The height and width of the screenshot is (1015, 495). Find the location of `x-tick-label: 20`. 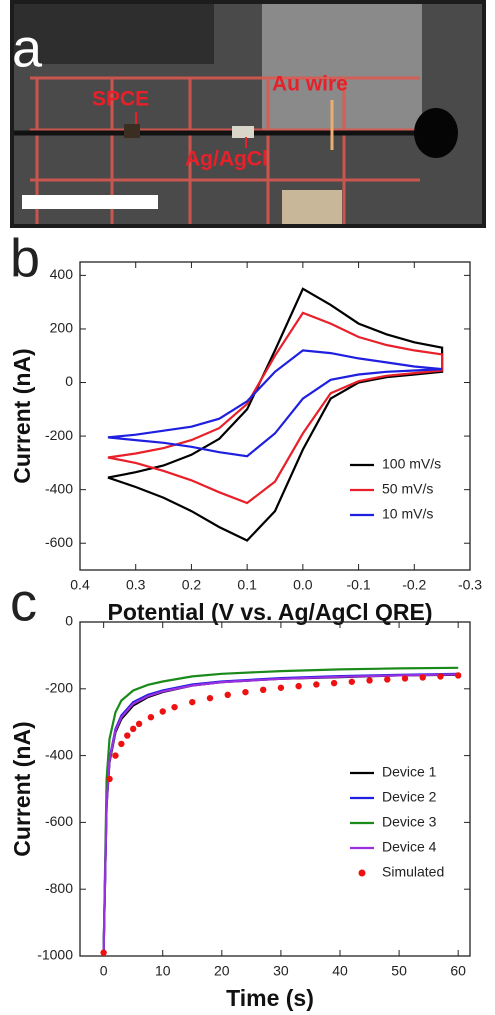

x-tick-label: 20 is located at coordinates (222, 971).